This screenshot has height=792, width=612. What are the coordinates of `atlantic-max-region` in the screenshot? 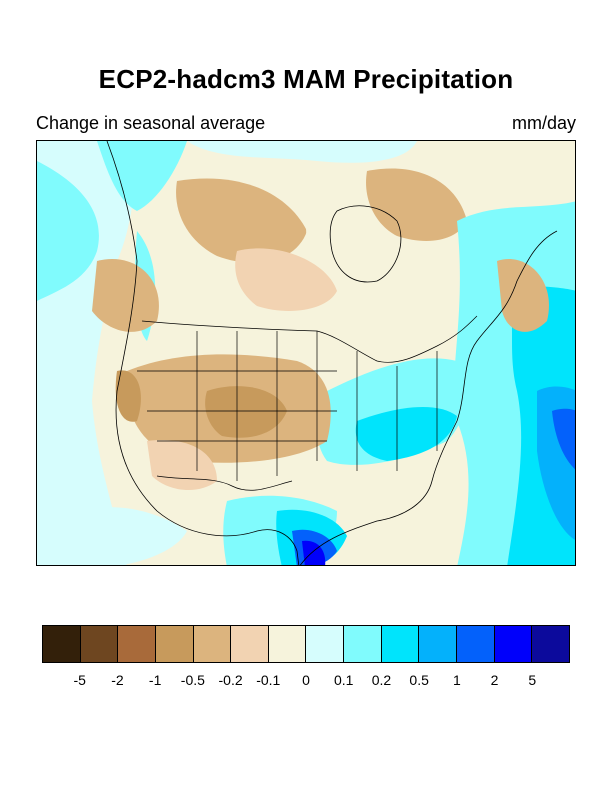 It's located at (563, 439).